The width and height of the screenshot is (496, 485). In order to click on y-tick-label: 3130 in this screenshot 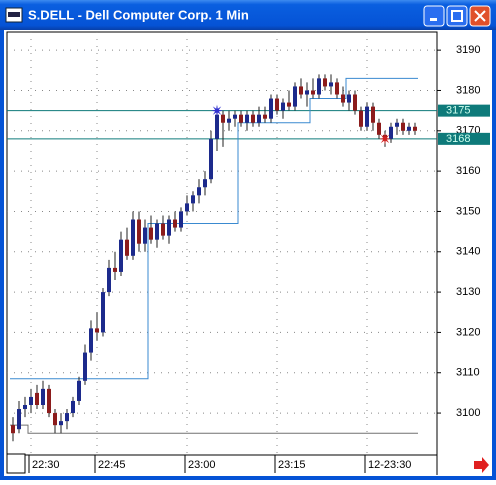, I will do `click(468, 292)`.